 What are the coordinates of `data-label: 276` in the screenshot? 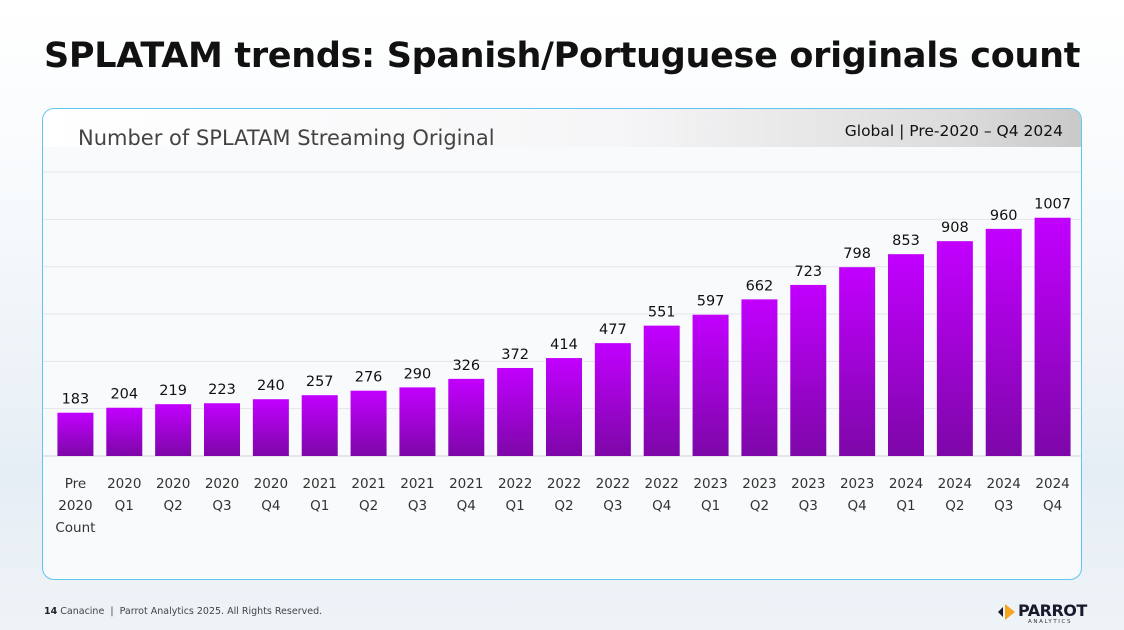 It's located at (369, 378).